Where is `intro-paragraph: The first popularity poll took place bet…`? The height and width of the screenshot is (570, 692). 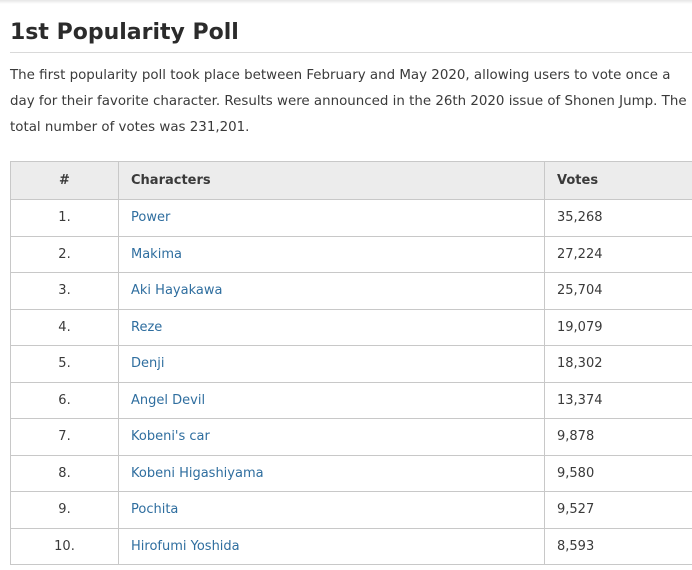 intro-paragraph: The first popularity poll took place bet… is located at coordinates (348, 101).